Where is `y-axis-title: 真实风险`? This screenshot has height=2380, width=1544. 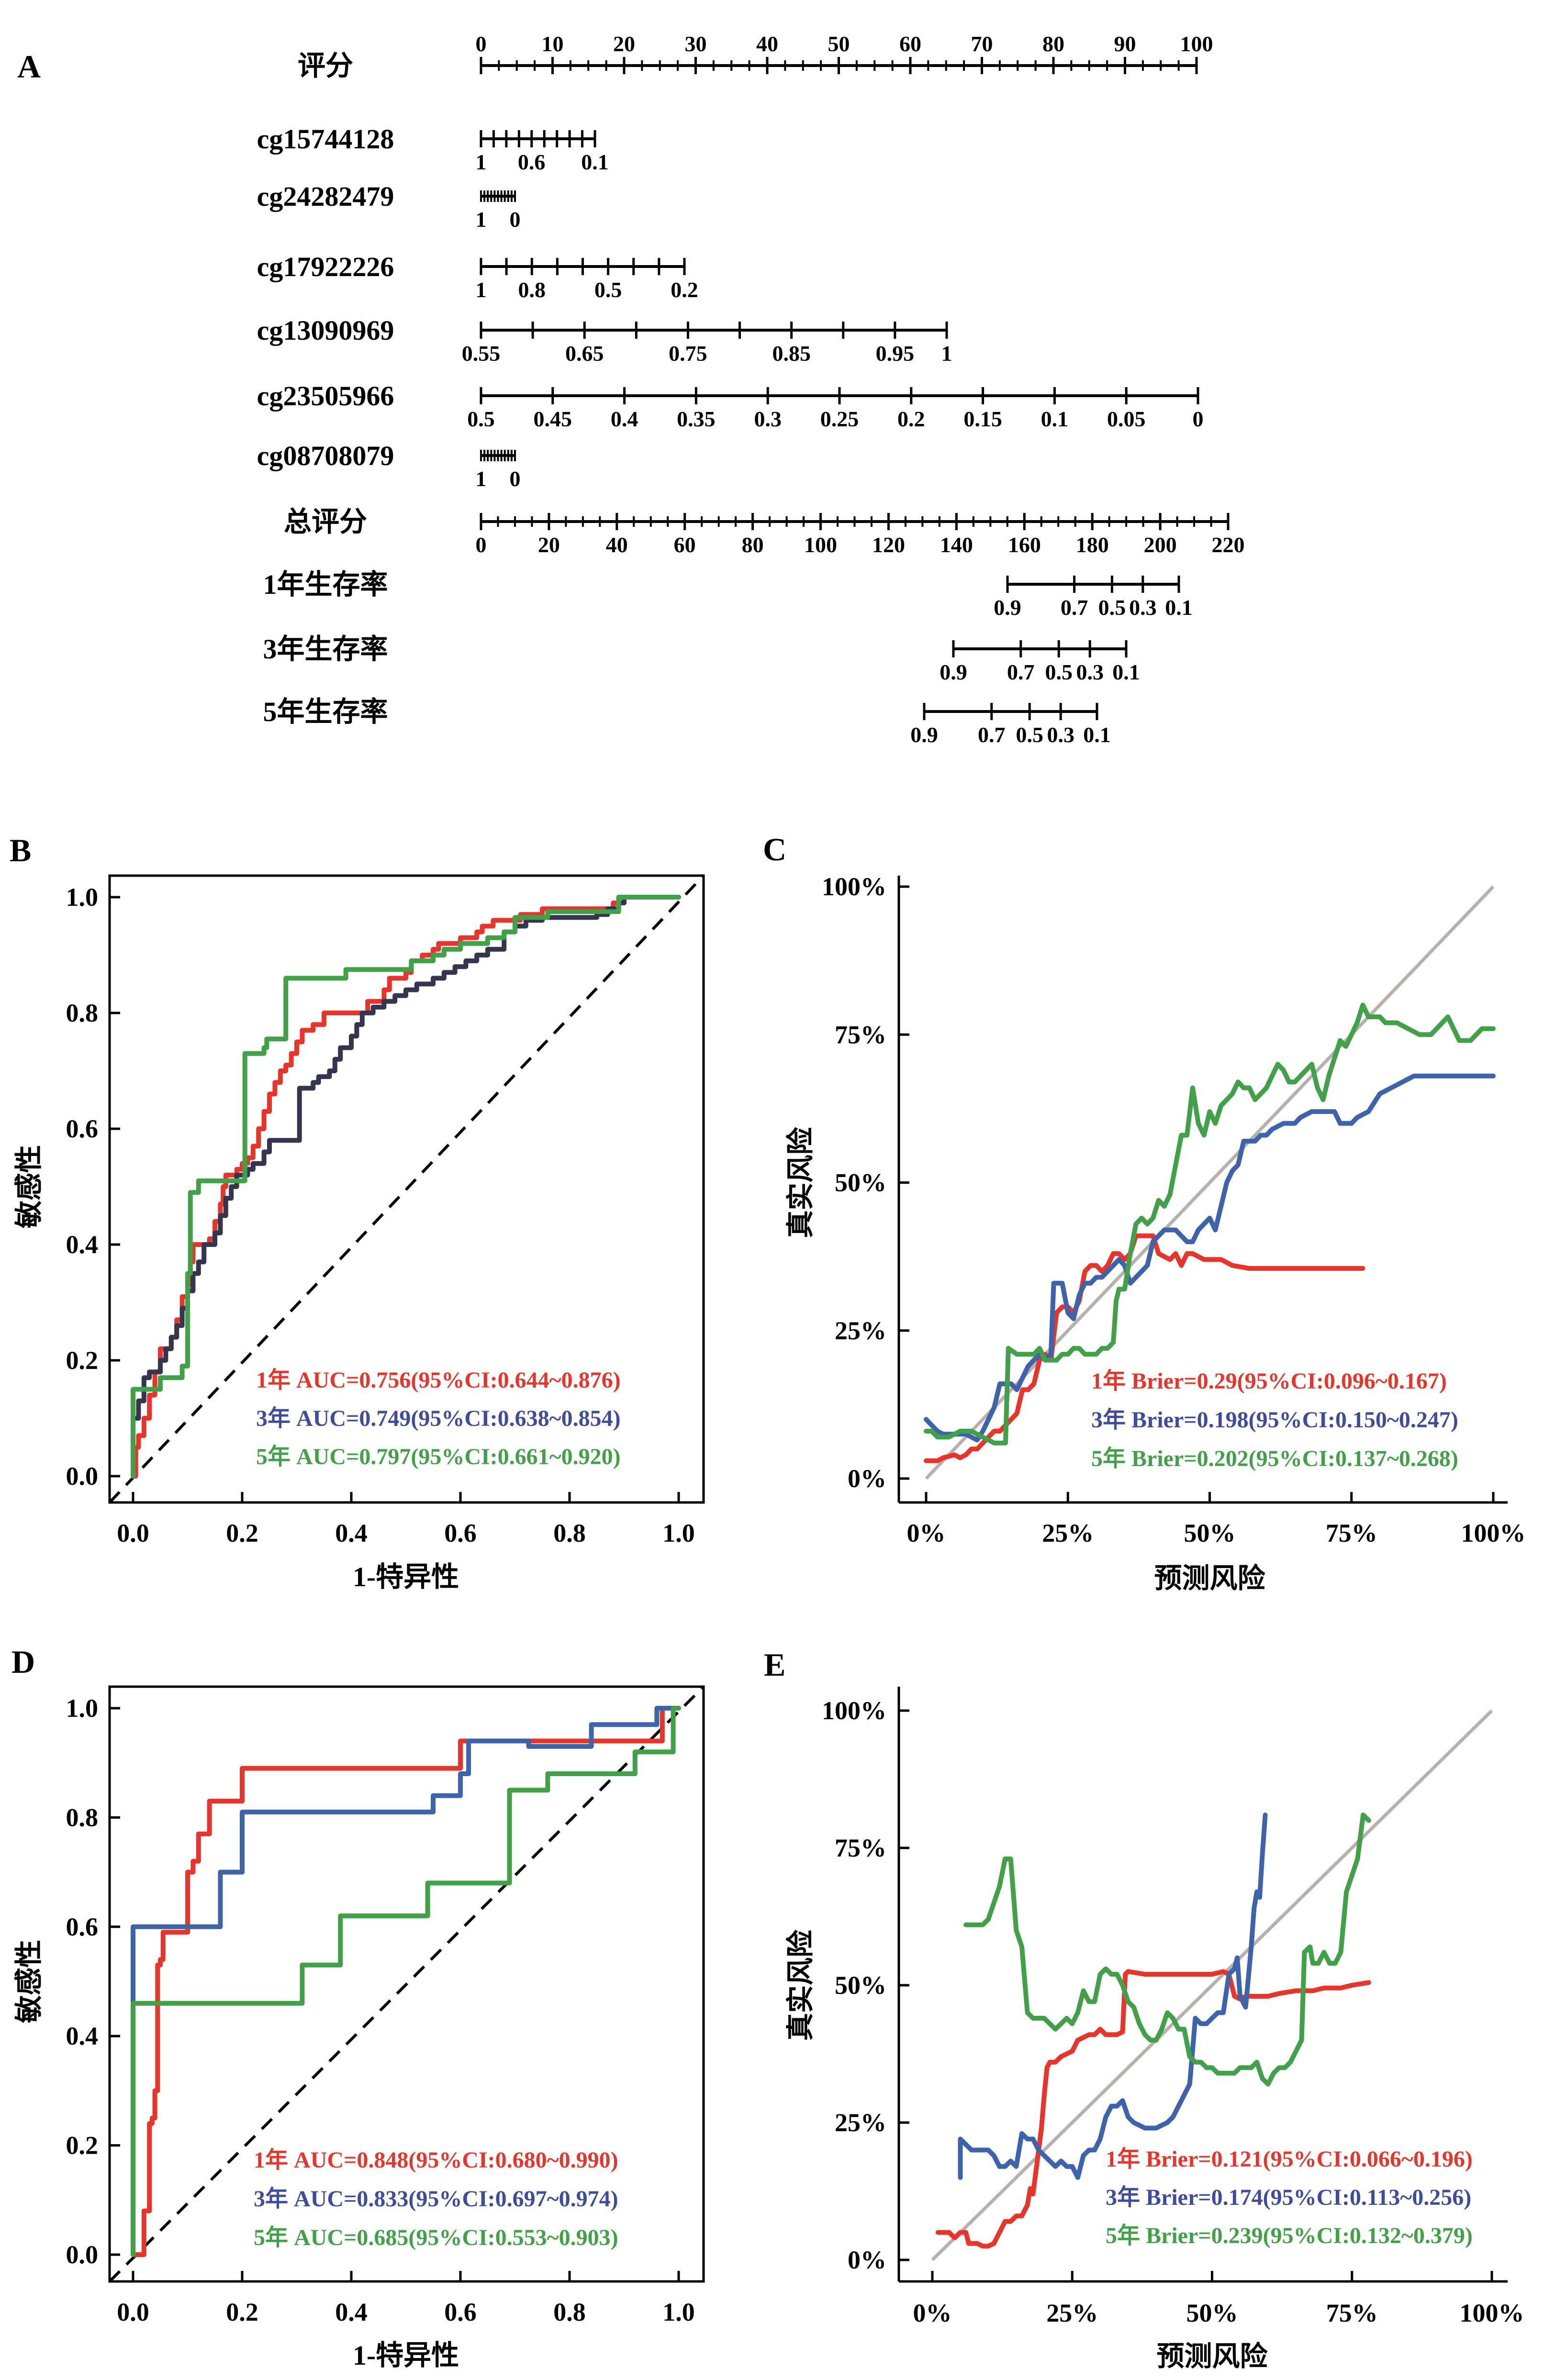
y-axis-title: 真实风险 is located at coordinates (800, 1182).